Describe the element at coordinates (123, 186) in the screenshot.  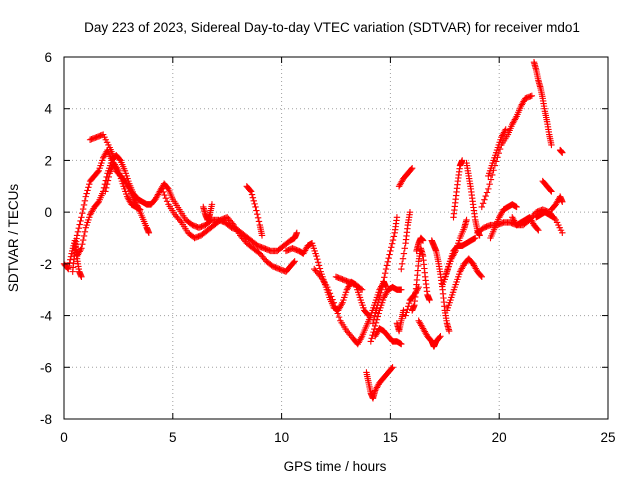
I see `series-s3` at that location.